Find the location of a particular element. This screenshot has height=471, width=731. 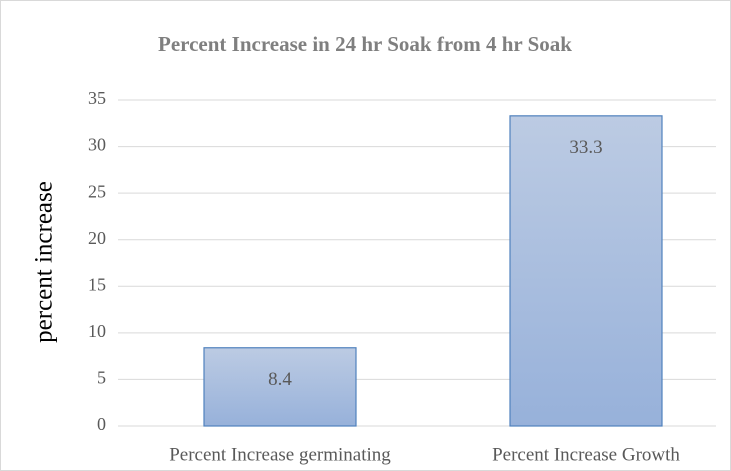

y-tick-label: 0 is located at coordinates (101, 424).